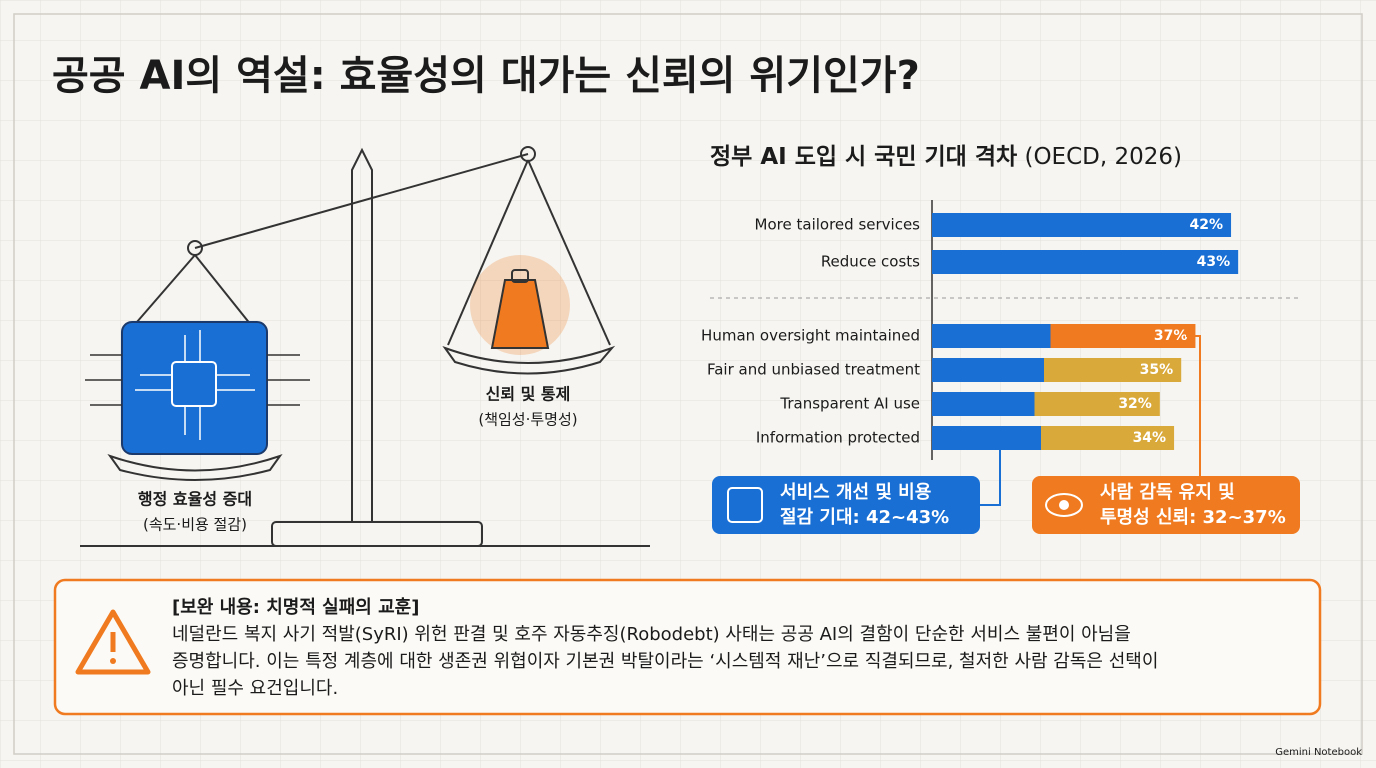 The height and width of the screenshot is (768, 1376). Describe the element at coordinates (486, 76) in the screenshot. I see `page-title: 공공 AI의 역설: 효율성의 대가는 신뢰의 위기인가?` at that location.